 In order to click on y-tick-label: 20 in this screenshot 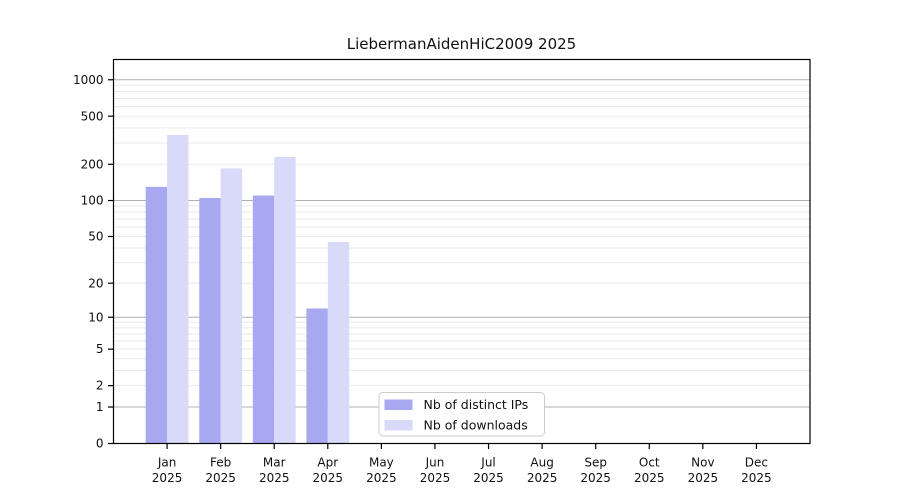, I will do `click(95, 283)`.